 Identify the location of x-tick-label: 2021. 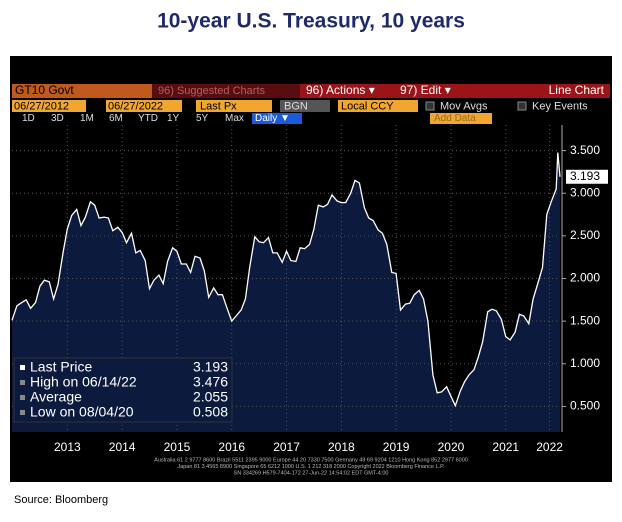
(505, 447).